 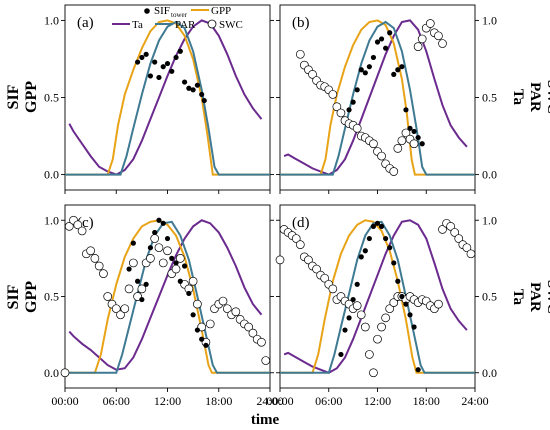 What do you see at coordinates (137, 25) in the screenshot?
I see `legend-ta-label: Ta` at bounding box center [137, 25].